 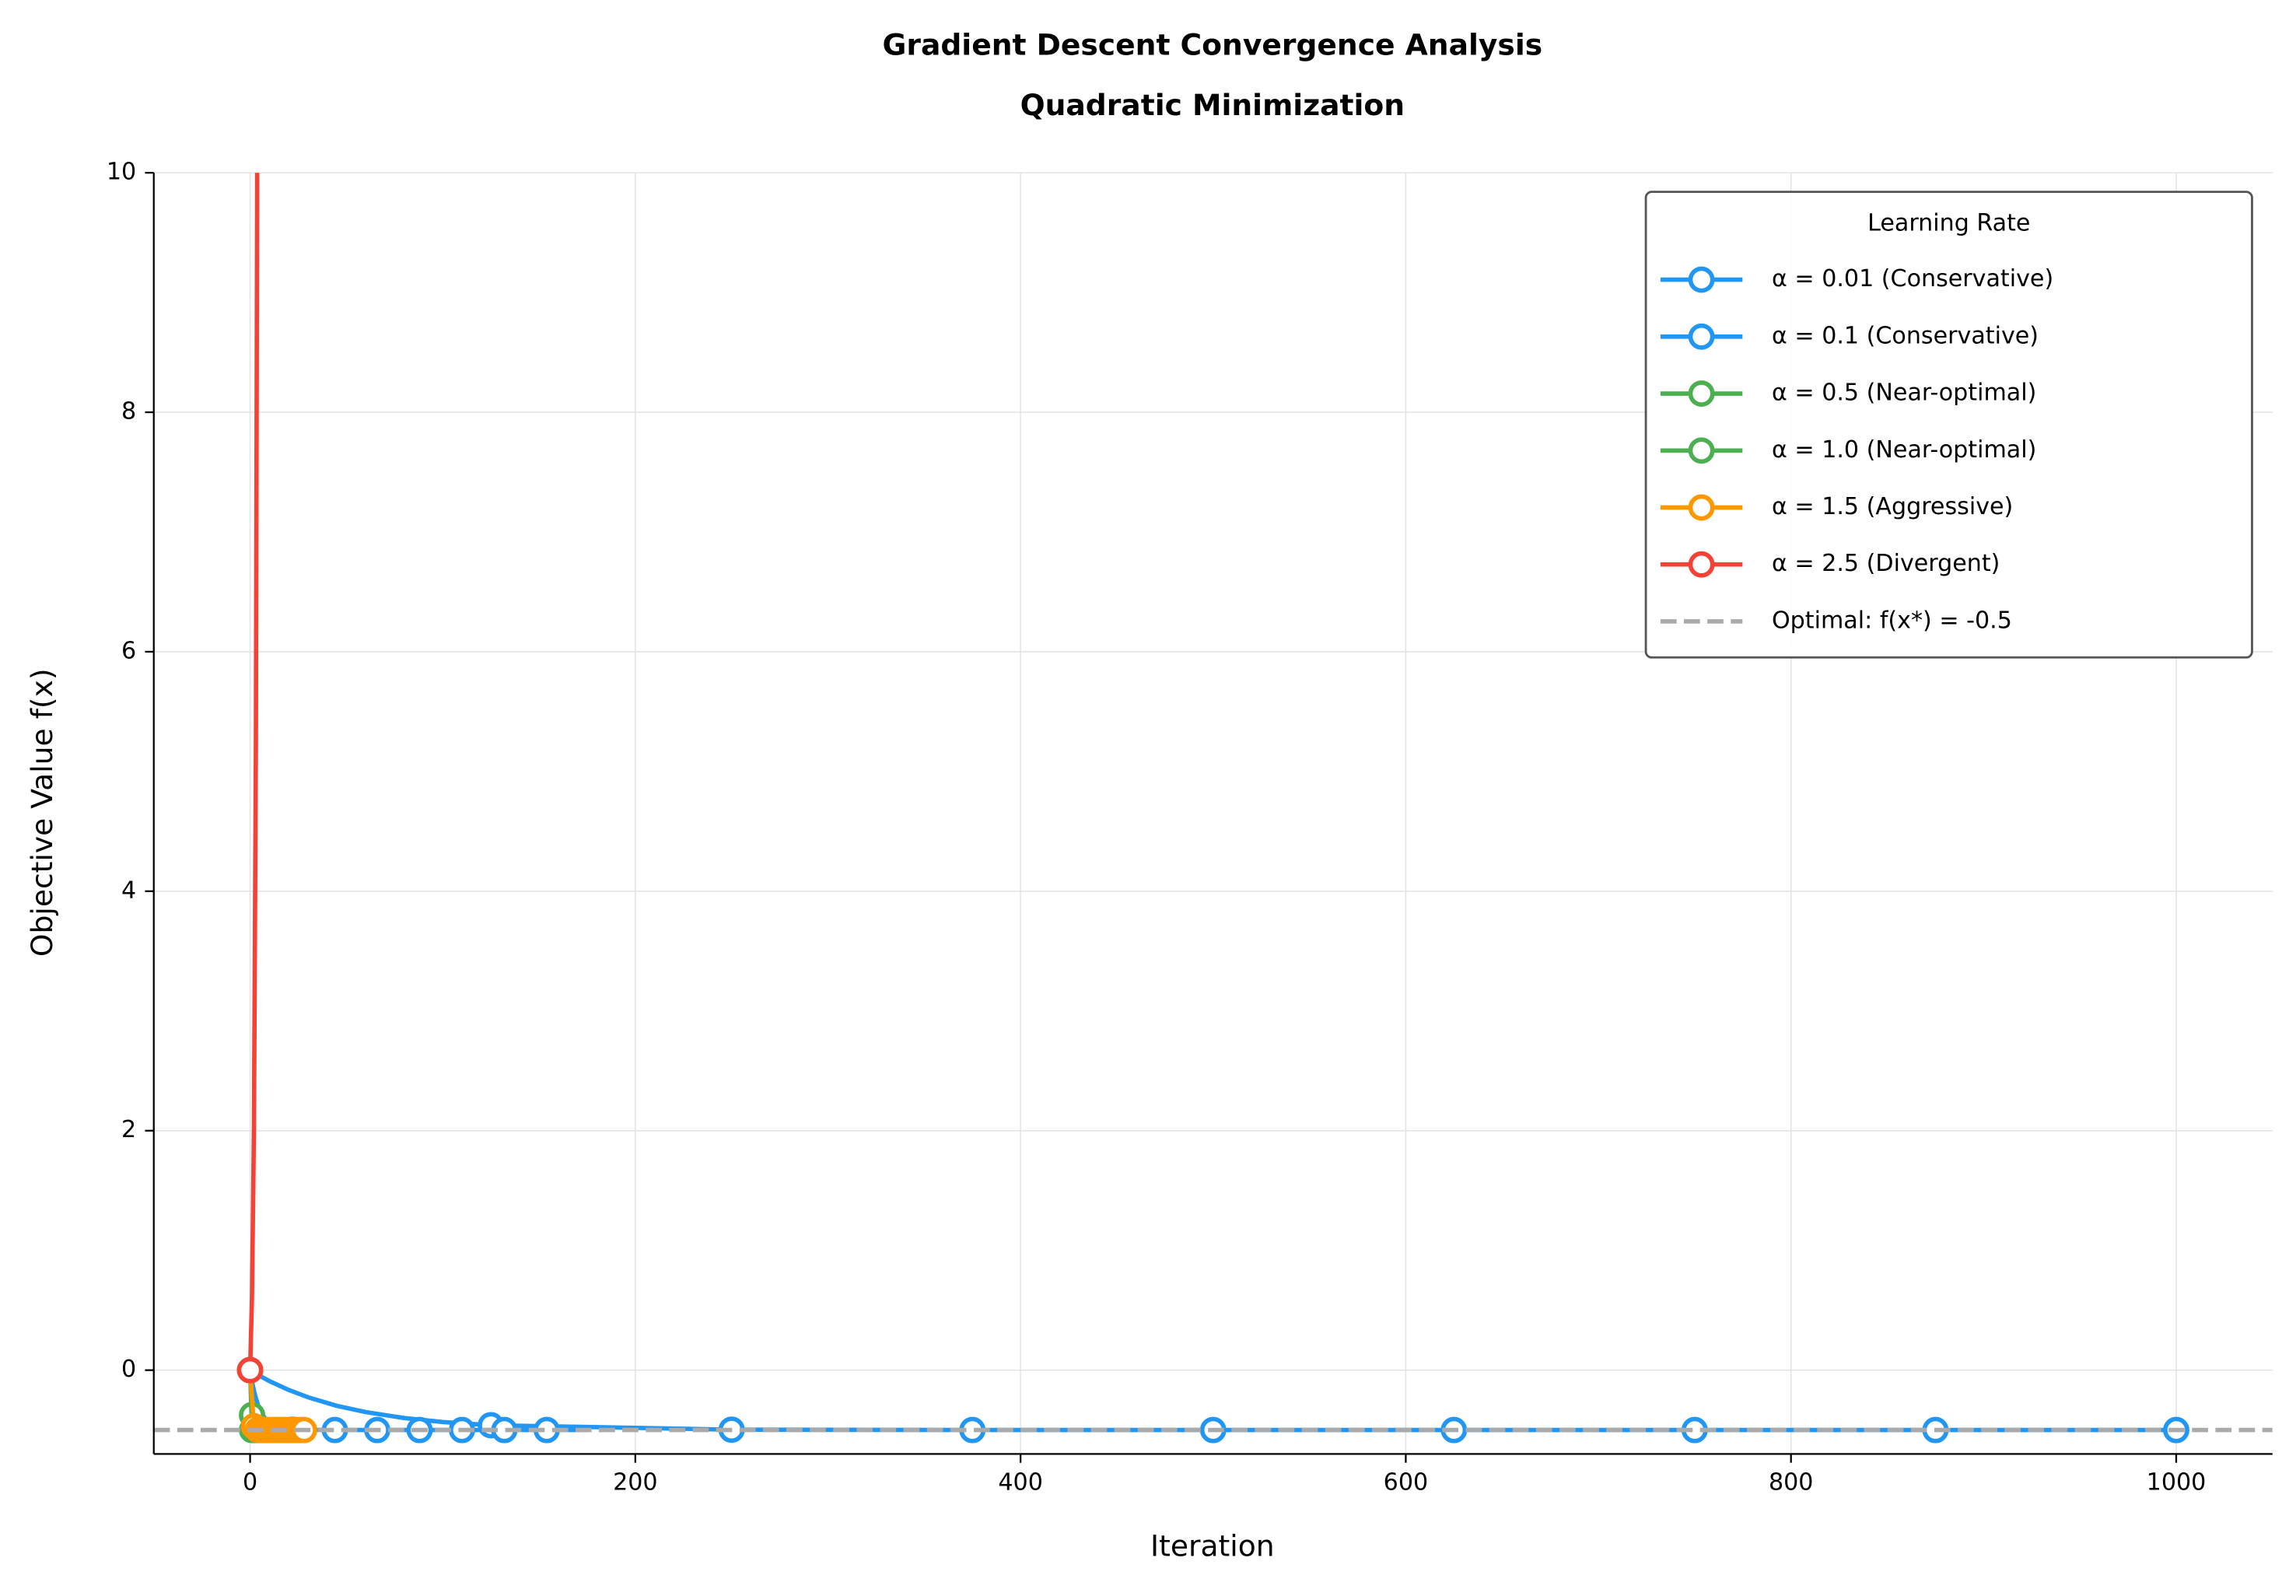 I want to click on y-tick-label: 2, so click(x=128, y=1129).